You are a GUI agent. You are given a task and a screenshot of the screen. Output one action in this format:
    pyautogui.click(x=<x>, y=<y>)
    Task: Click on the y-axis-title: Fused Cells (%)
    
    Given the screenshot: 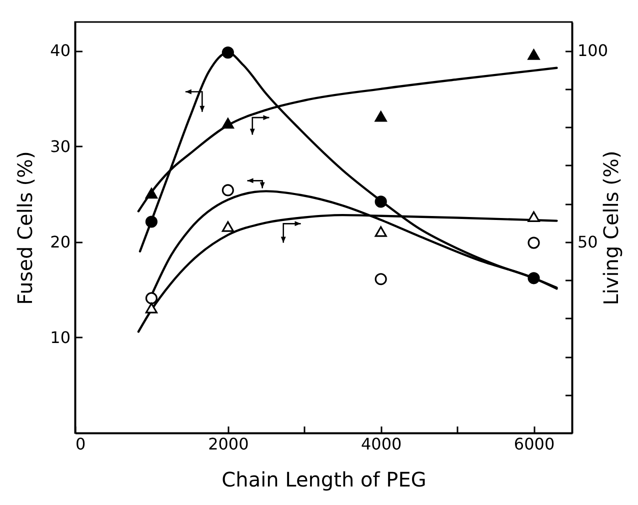 What is the action you would take?
    pyautogui.click(x=25, y=228)
    